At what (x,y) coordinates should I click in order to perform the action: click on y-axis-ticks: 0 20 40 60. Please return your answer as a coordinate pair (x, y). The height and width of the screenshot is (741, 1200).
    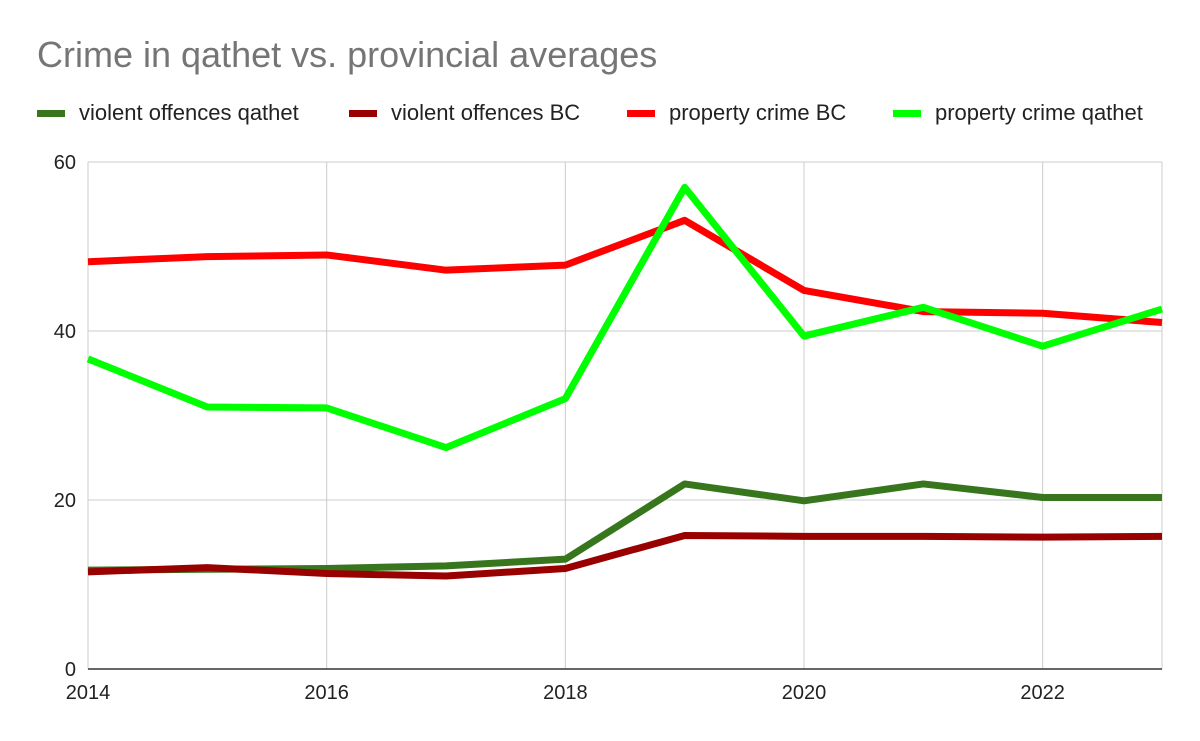
    Looking at the image, I should click on (65, 416).